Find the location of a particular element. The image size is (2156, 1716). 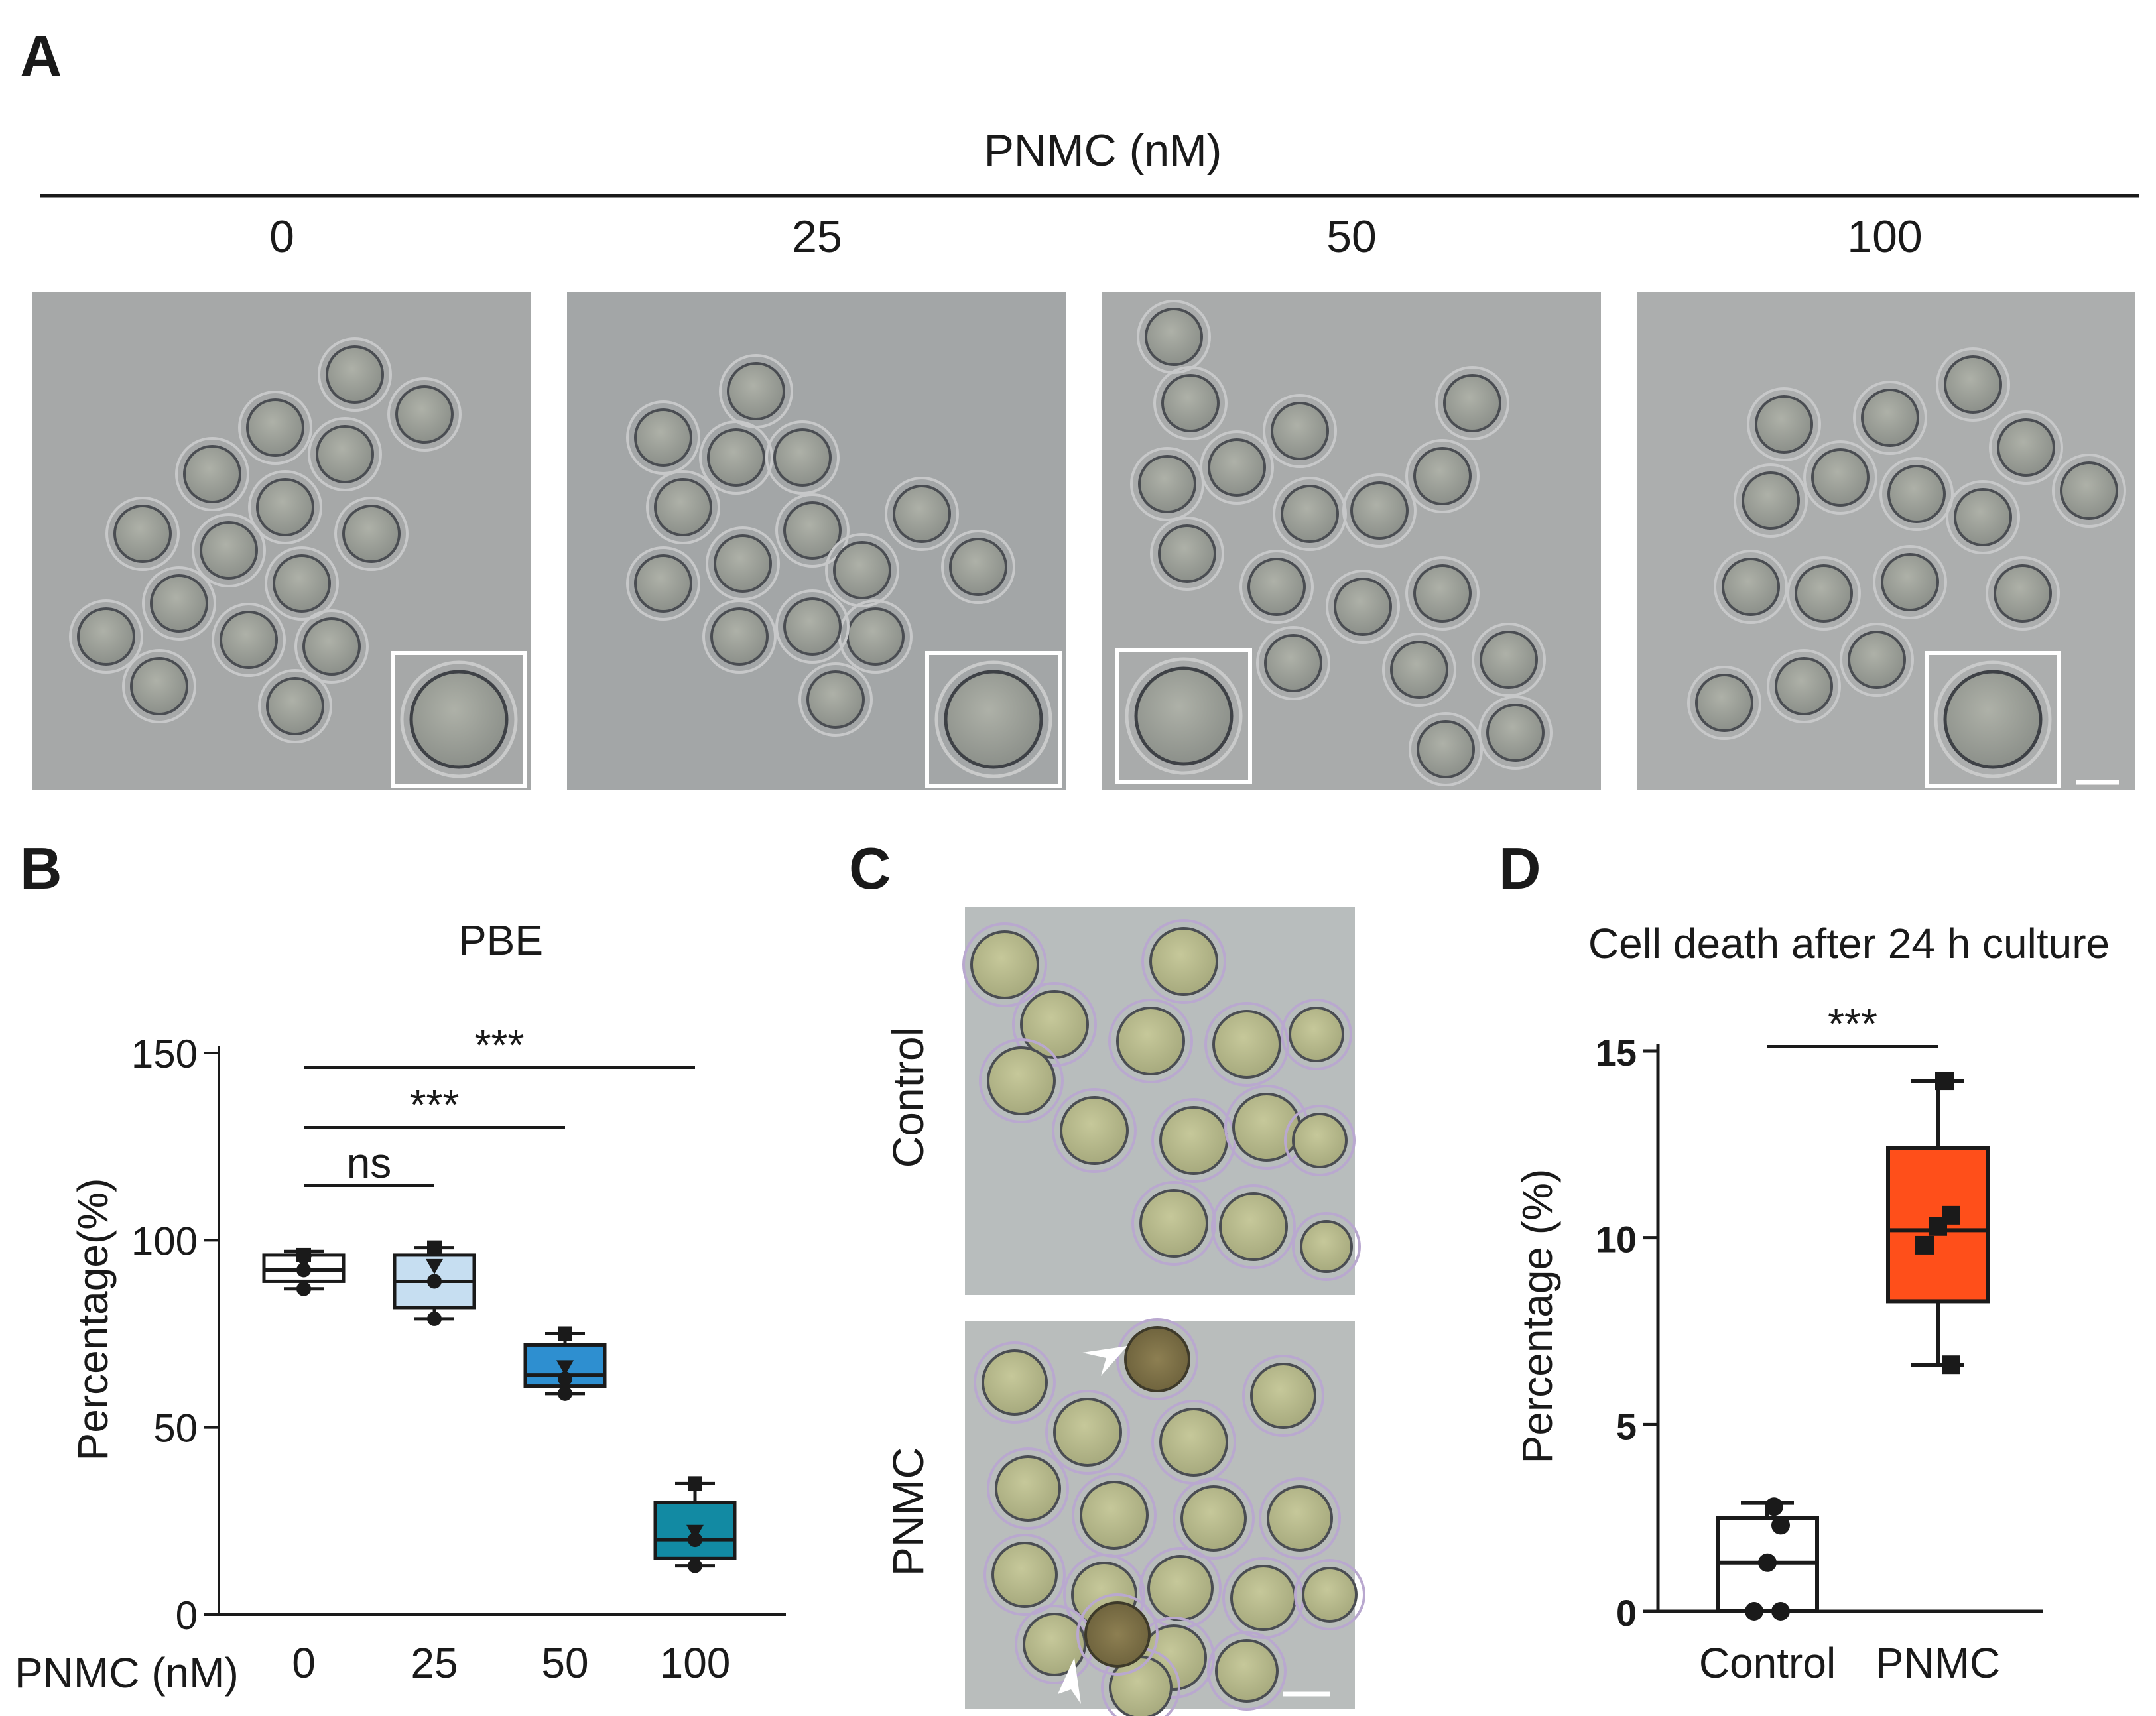

panel-letter-d: D is located at coordinates (1520, 868).